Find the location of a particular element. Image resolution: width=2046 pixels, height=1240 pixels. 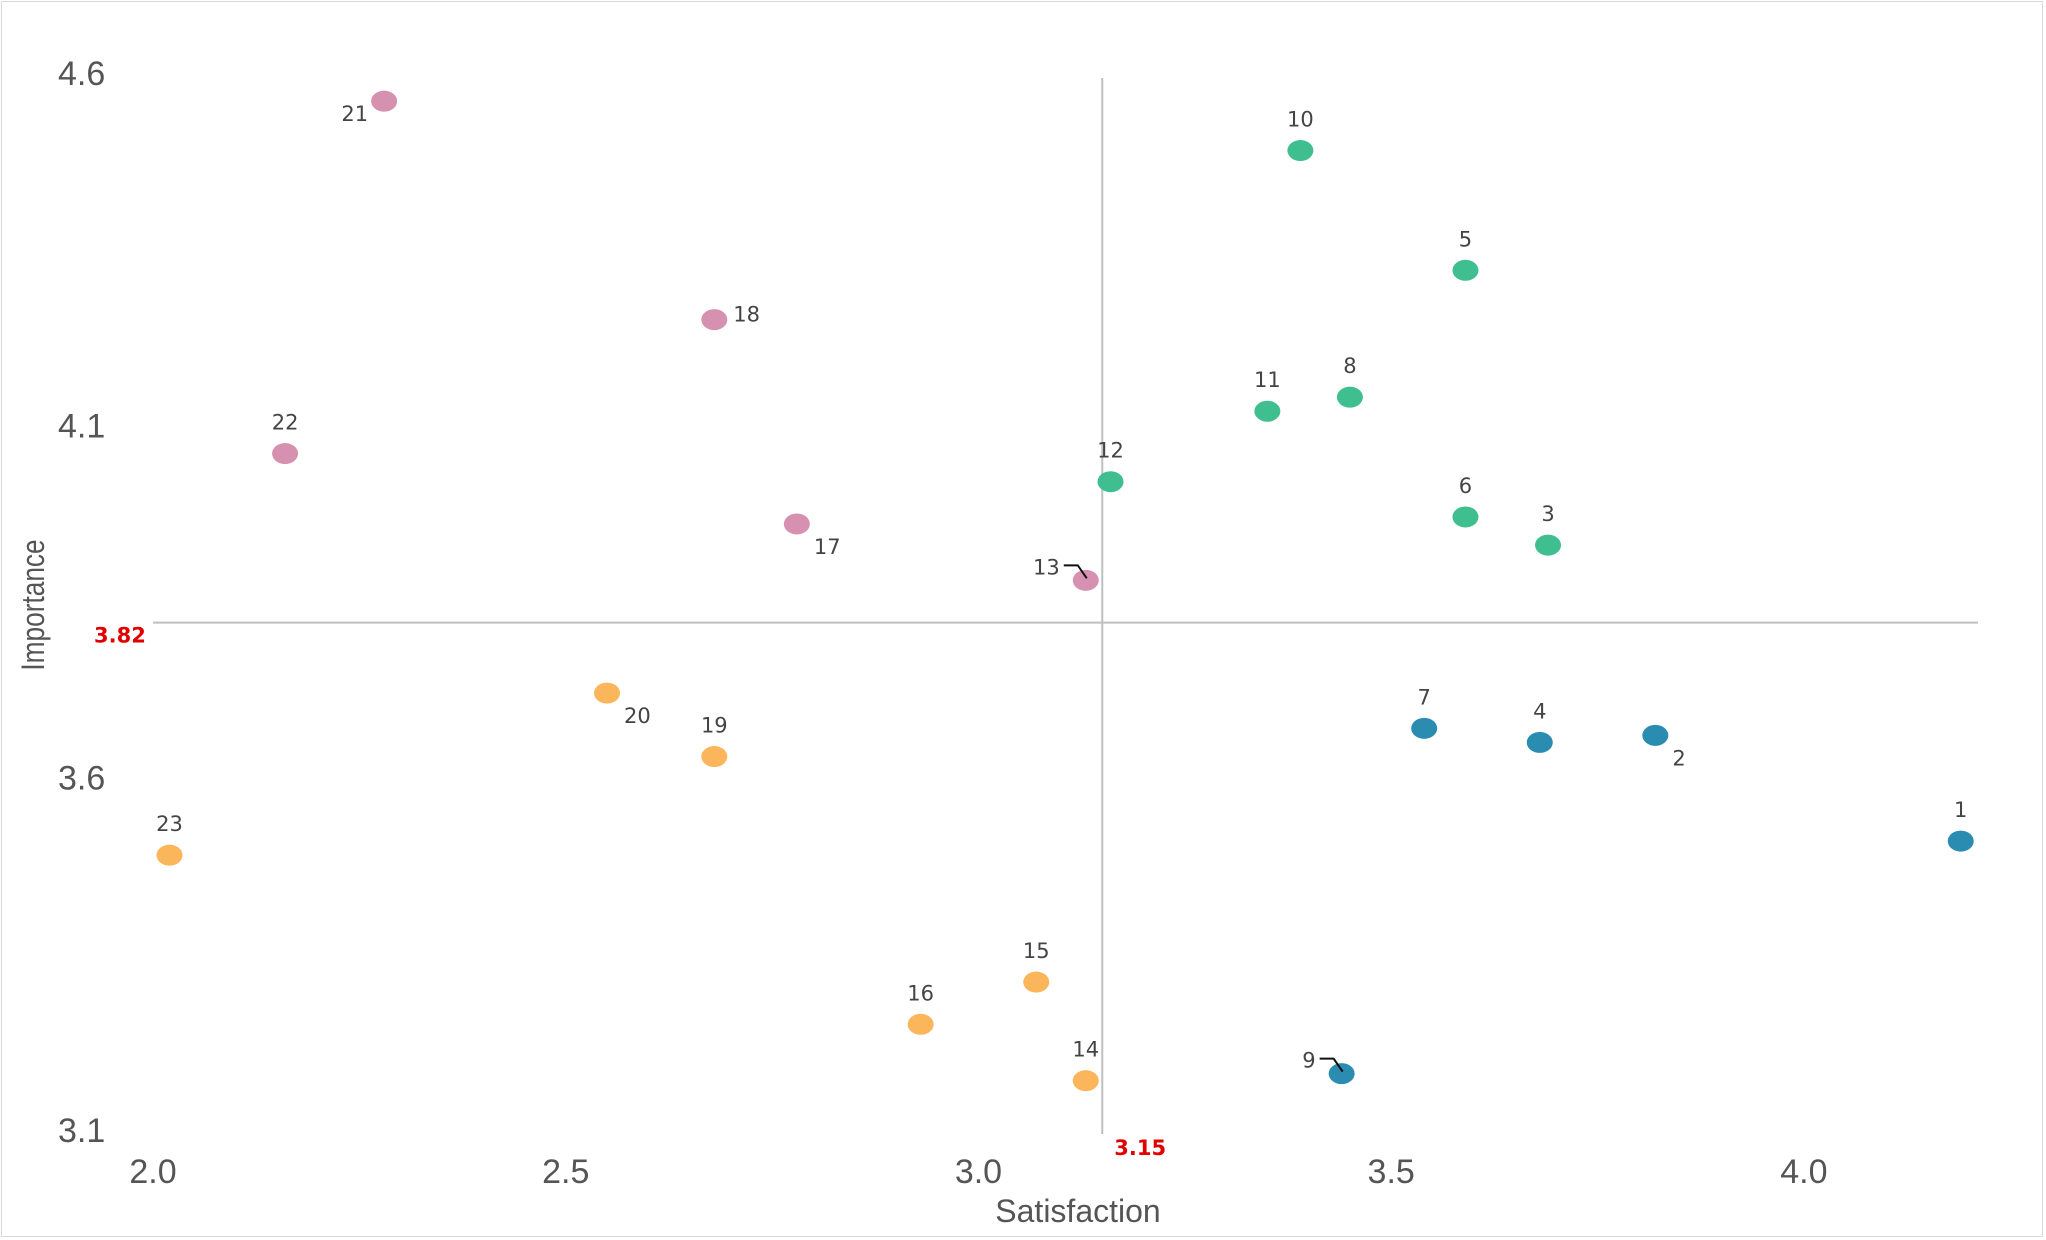

data-point-label: 17 is located at coordinates (827, 547).